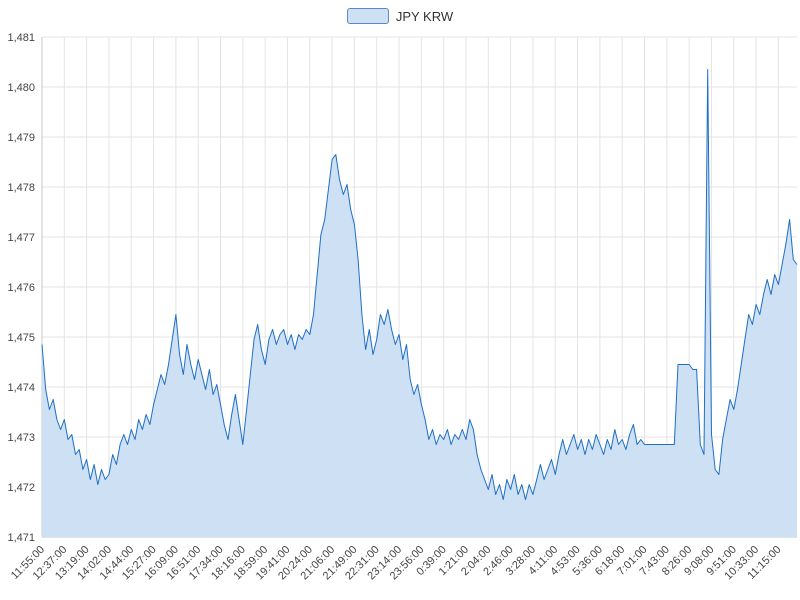 The width and height of the screenshot is (800, 600). I want to click on y-axis-label: 1,475, so click(21, 338).